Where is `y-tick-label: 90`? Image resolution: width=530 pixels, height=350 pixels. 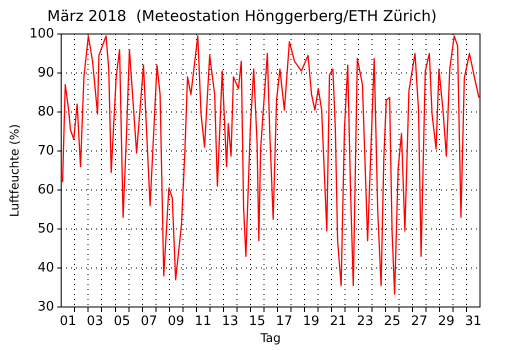 y-tick-label: 90 is located at coordinates (46, 72).